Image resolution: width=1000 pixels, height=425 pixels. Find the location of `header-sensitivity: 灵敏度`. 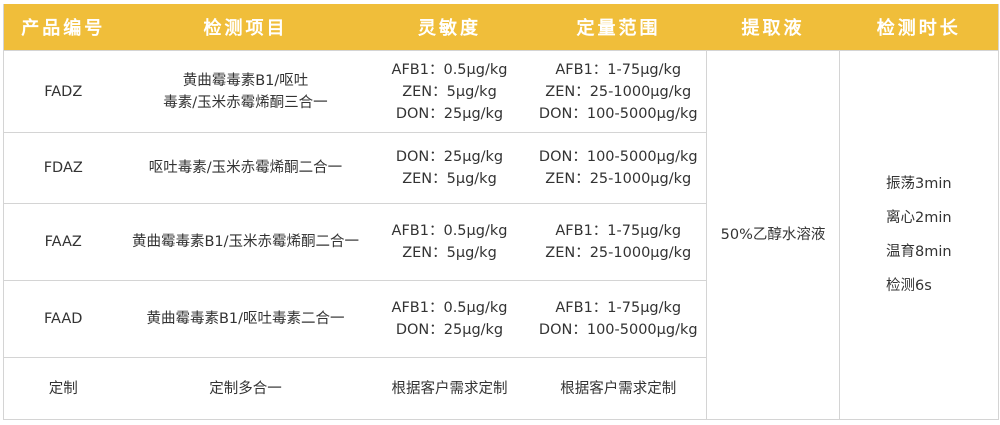

header-sensitivity: 灵敏度 is located at coordinates (449, 27).